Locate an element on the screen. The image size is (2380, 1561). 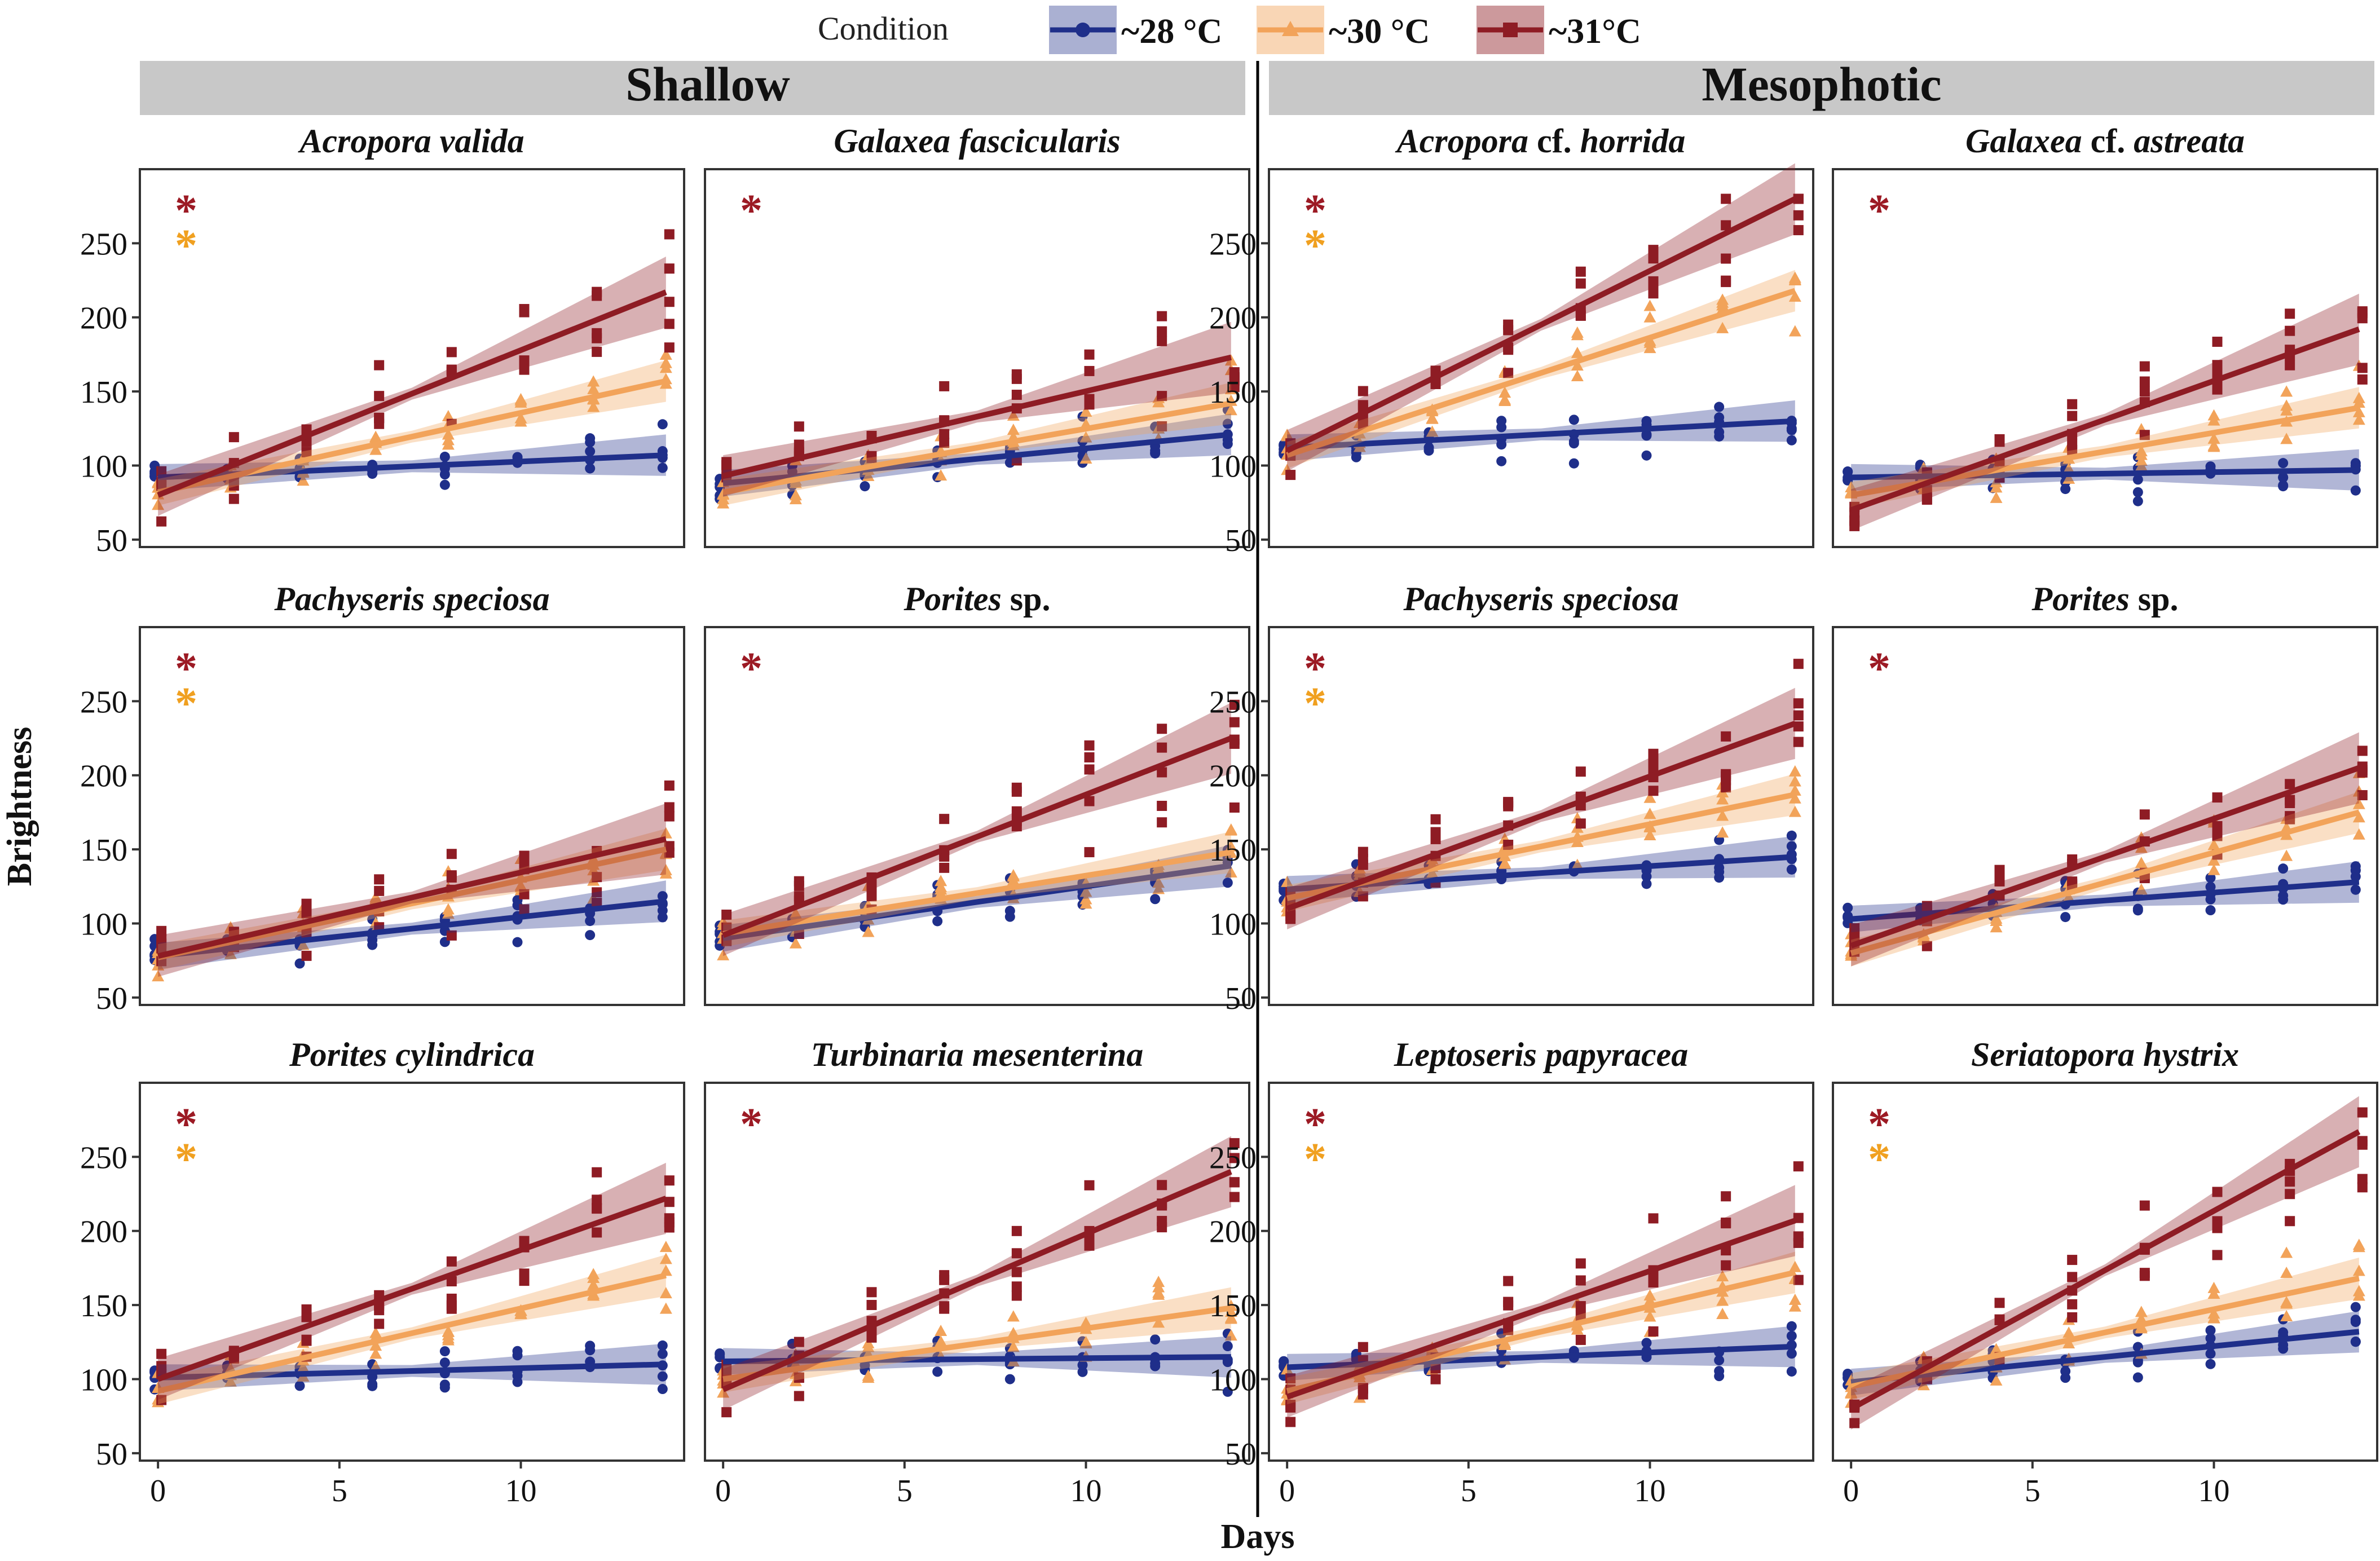
y-tick-label: 250 is located at coordinates (103, 1157).